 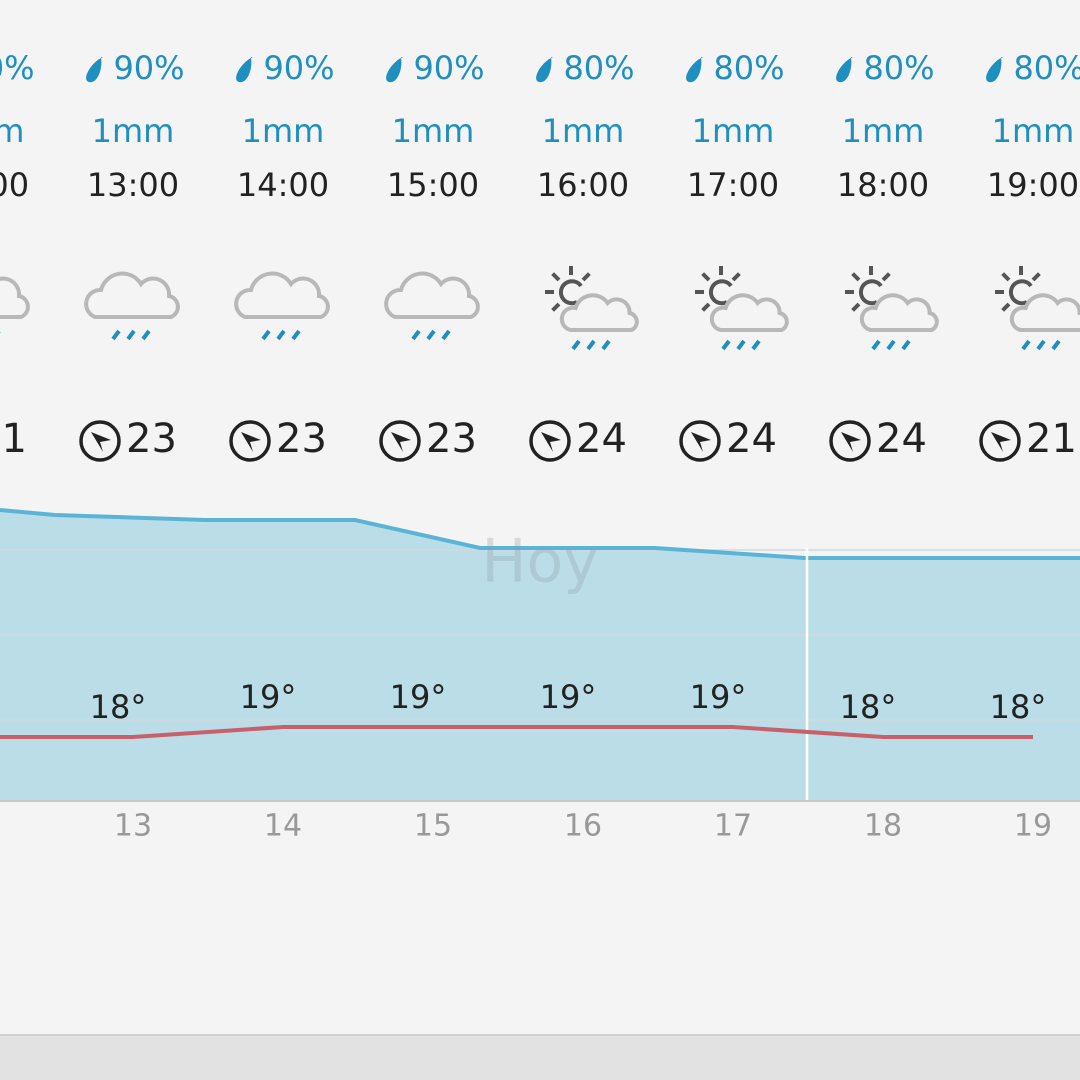 What do you see at coordinates (283, 826) in the screenshot?
I see `x-axis-label: 14` at bounding box center [283, 826].